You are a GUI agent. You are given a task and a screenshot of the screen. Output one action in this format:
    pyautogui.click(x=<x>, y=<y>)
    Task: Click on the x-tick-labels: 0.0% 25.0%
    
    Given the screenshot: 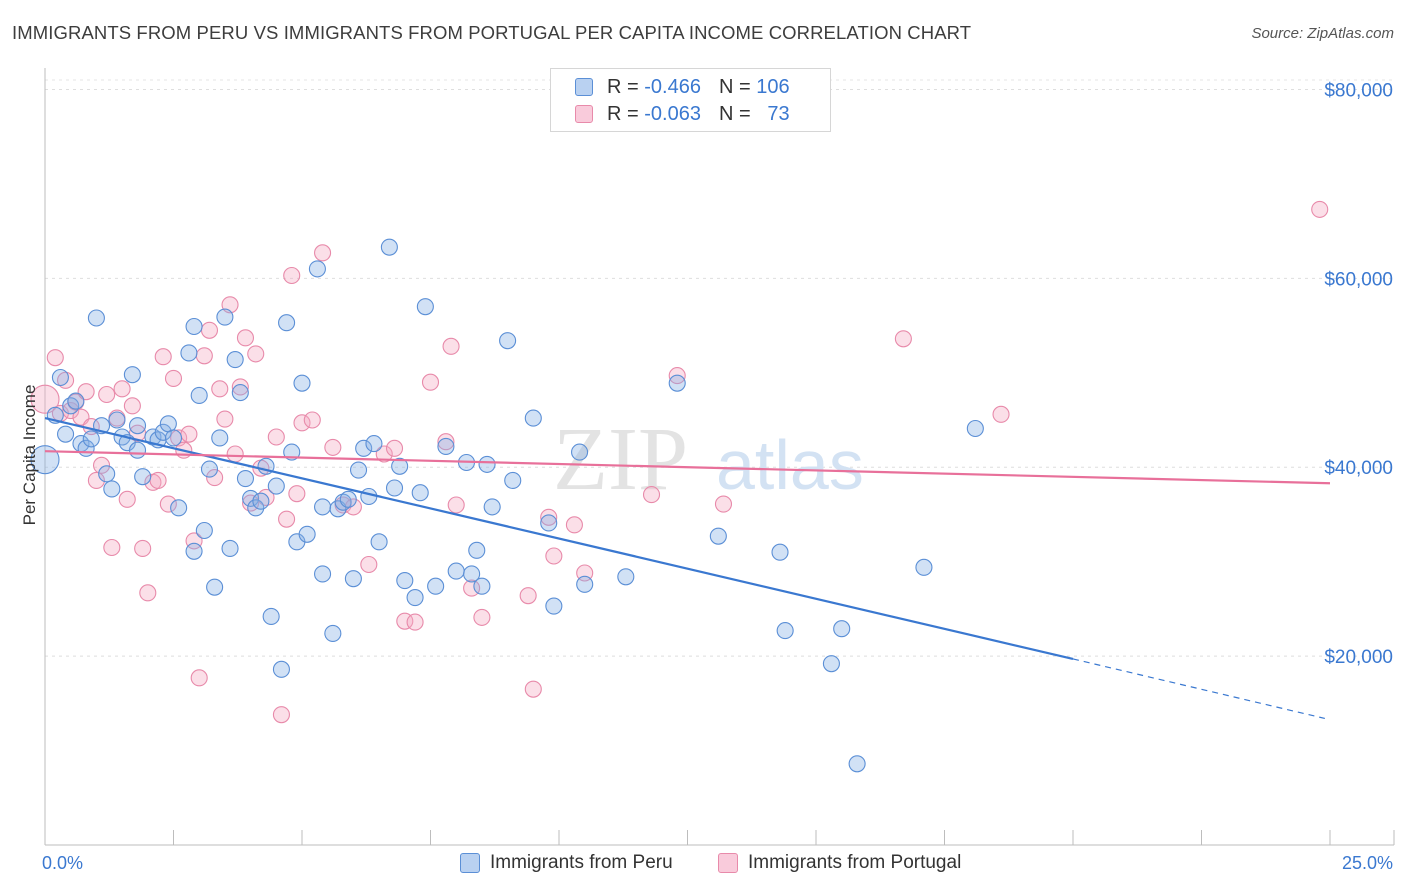 What is the action you would take?
    pyautogui.click(x=717, y=863)
    